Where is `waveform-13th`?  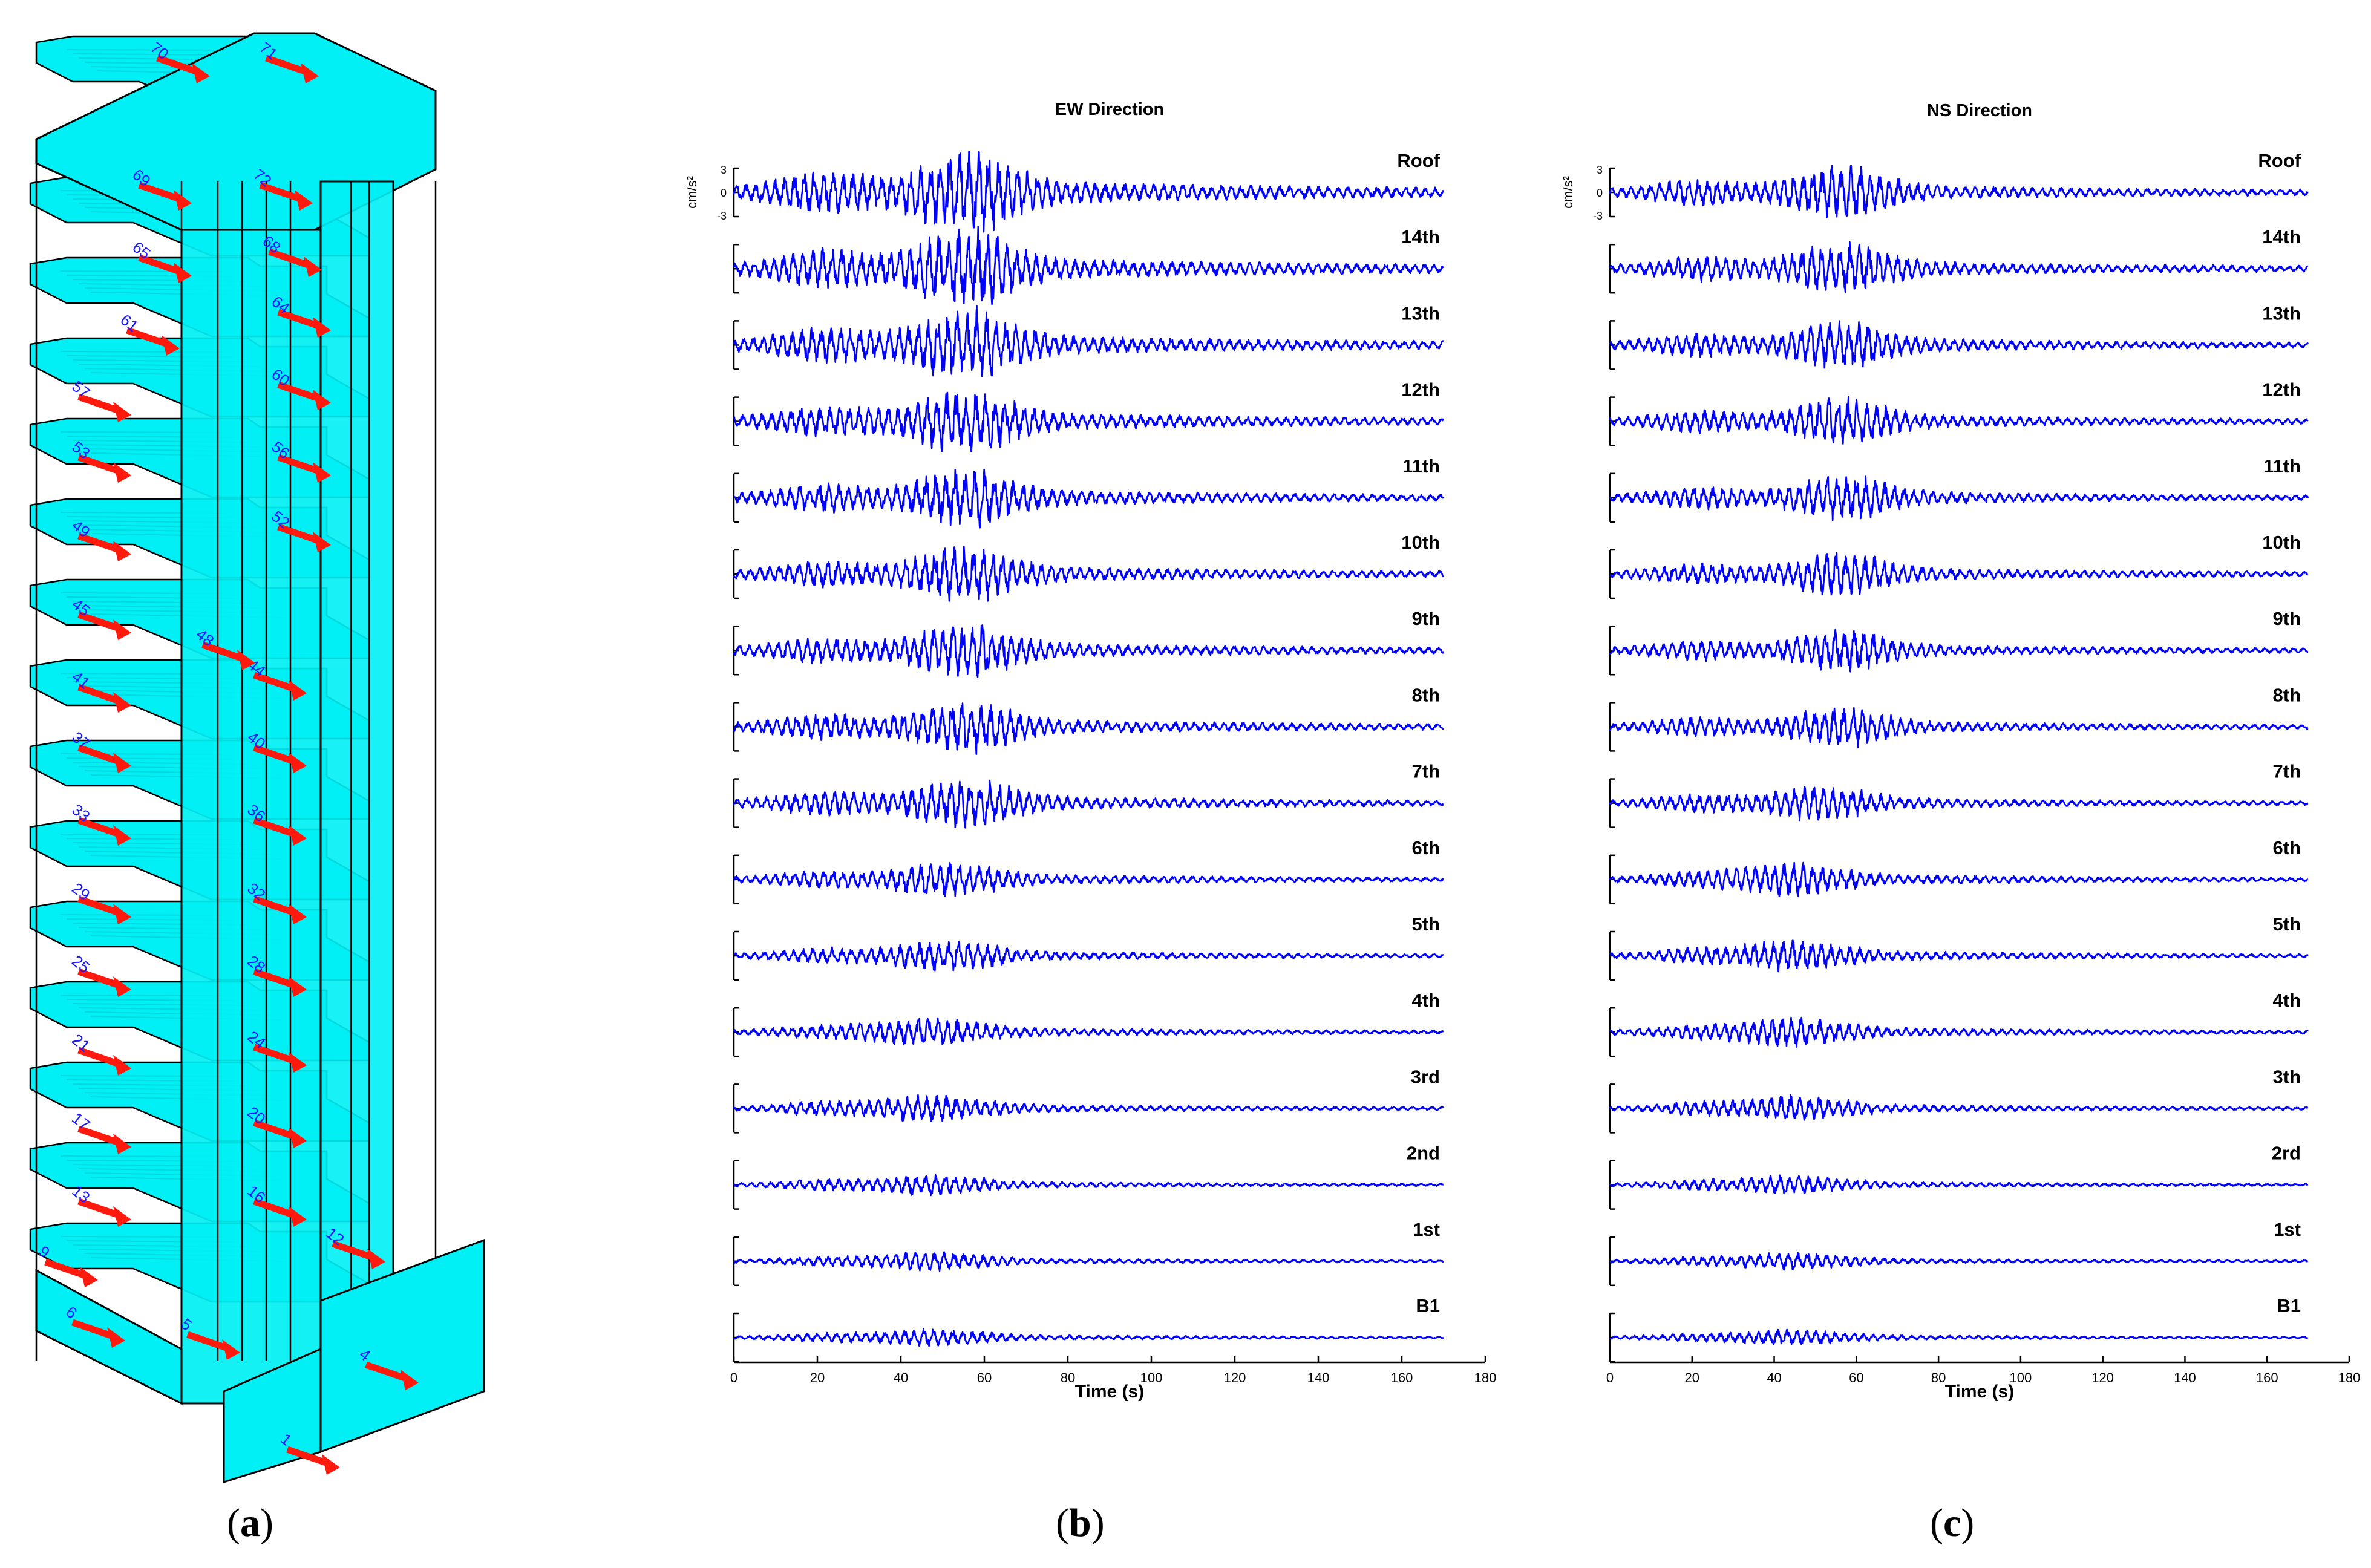
waveform-13th is located at coordinates (1088, 341).